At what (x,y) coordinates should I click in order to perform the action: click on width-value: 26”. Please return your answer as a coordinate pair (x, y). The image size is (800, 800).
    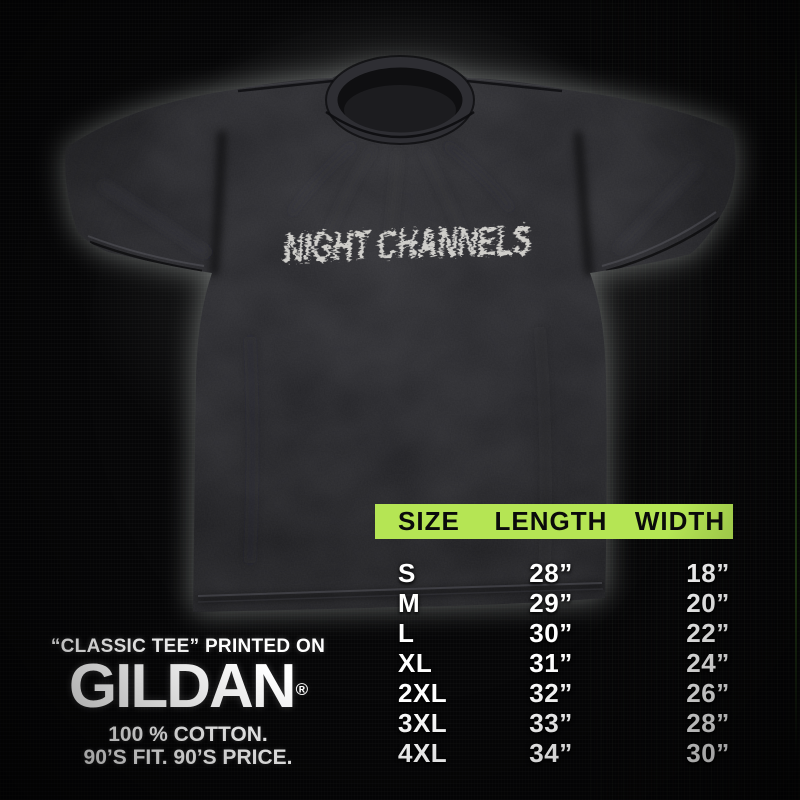
    Looking at the image, I should click on (708, 692).